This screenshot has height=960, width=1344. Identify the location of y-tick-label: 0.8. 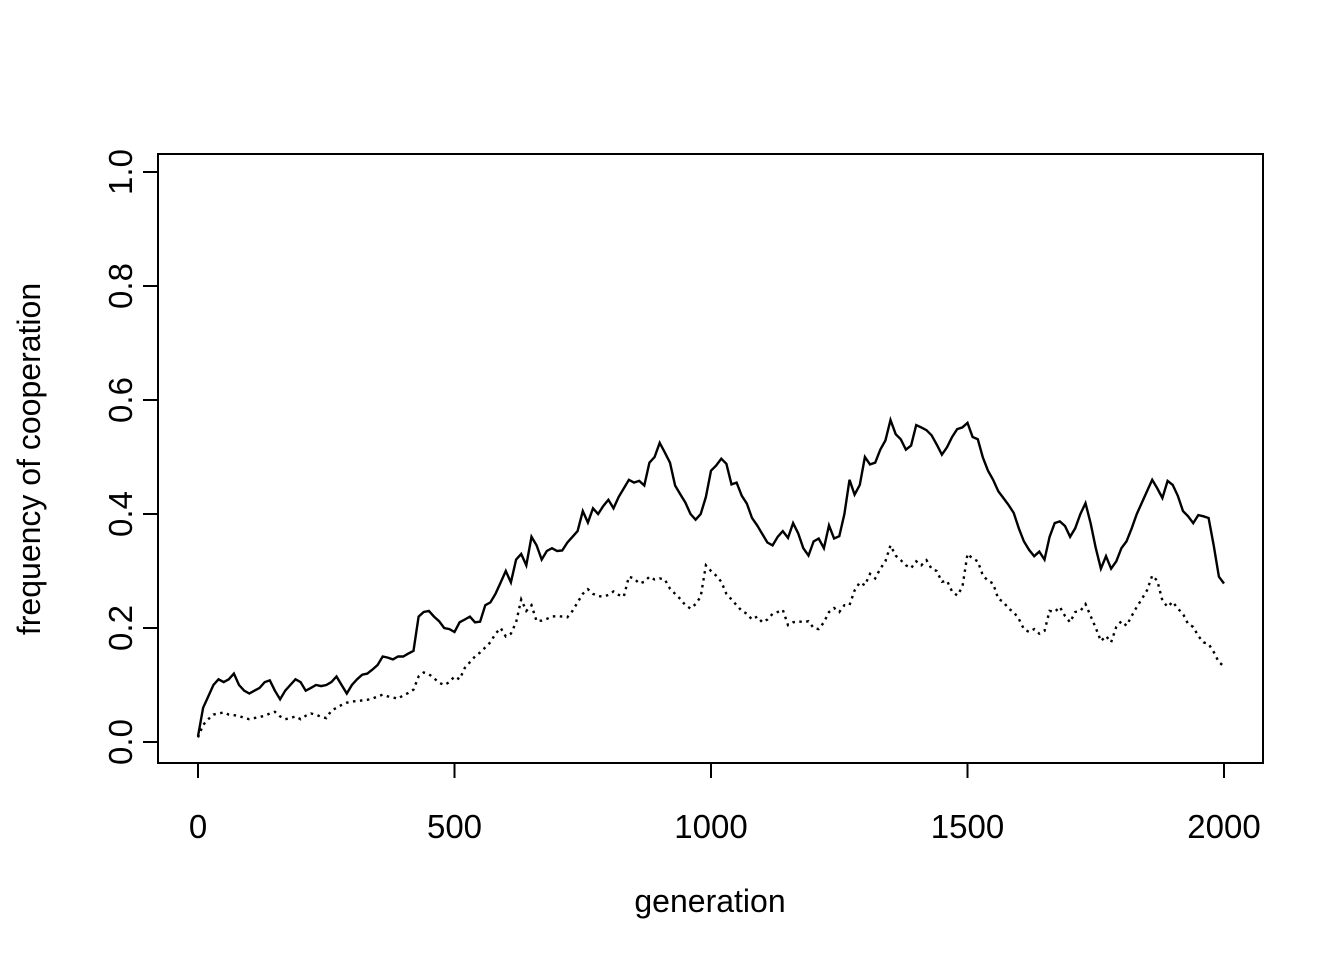
(120, 286).